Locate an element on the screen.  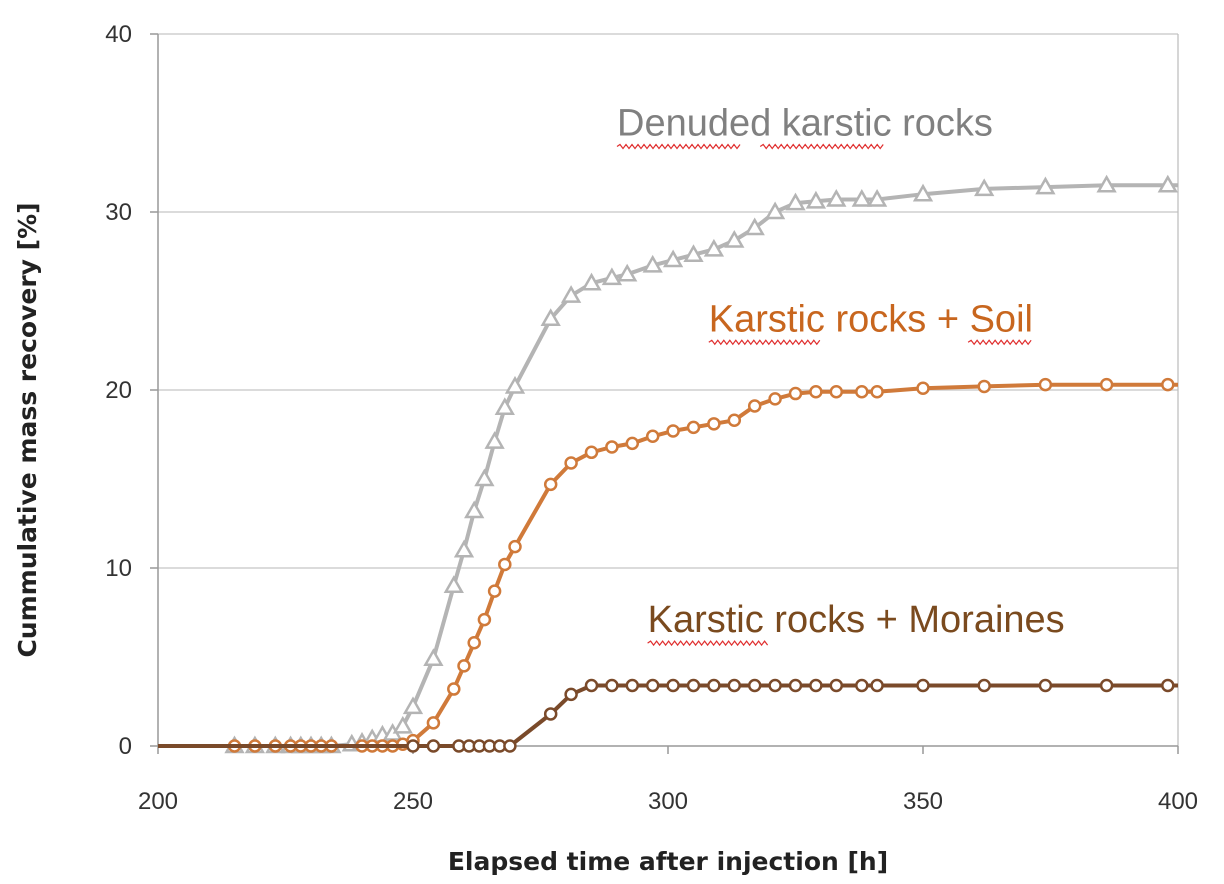
y-axis-title: Cummulative mass recovery [%] is located at coordinates (27, 429).